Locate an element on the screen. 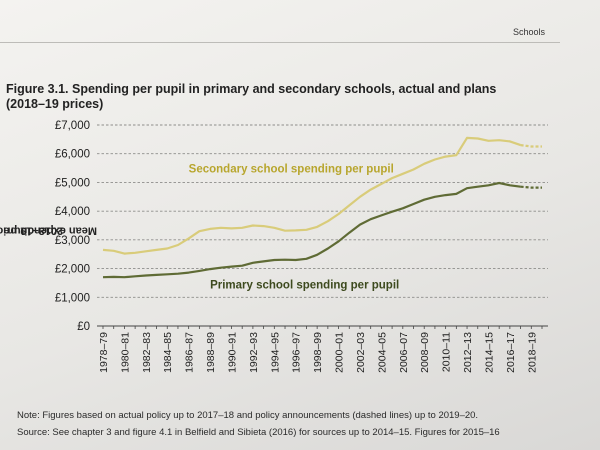 The width and height of the screenshot is (600, 450). x-tick-label: 1988–89 is located at coordinates (211, 352).